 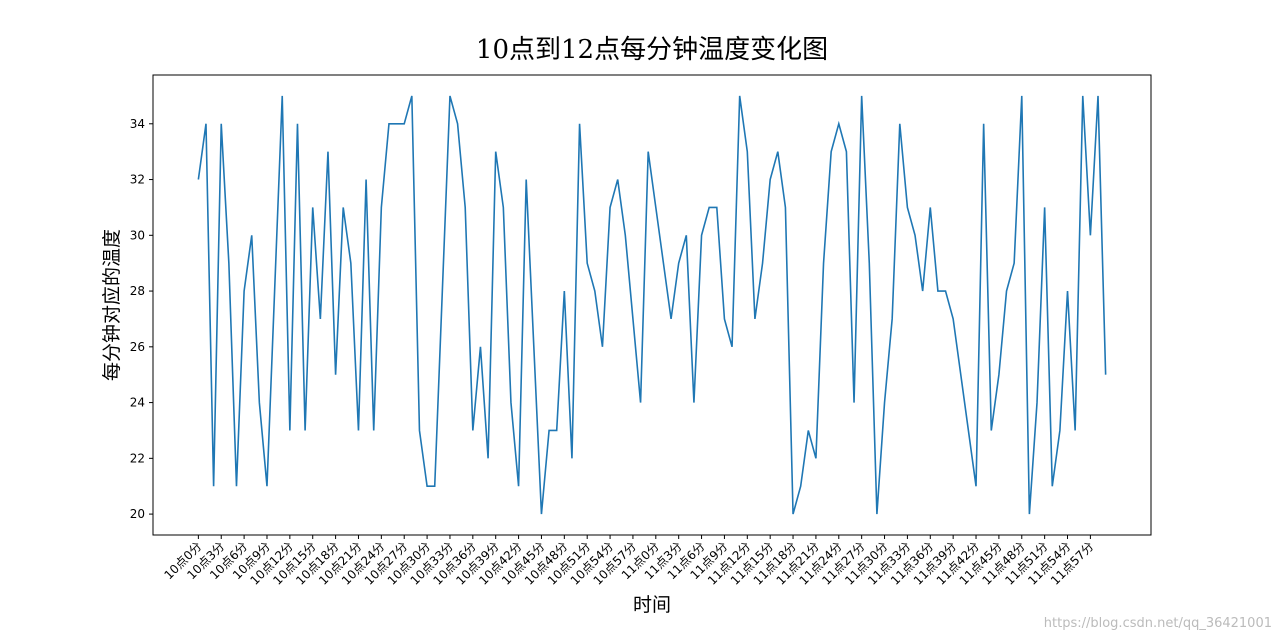 What do you see at coordinates (137, 124) in the screenshot?
I see `y-tick-label: 34` at bounding box center [137, 124].